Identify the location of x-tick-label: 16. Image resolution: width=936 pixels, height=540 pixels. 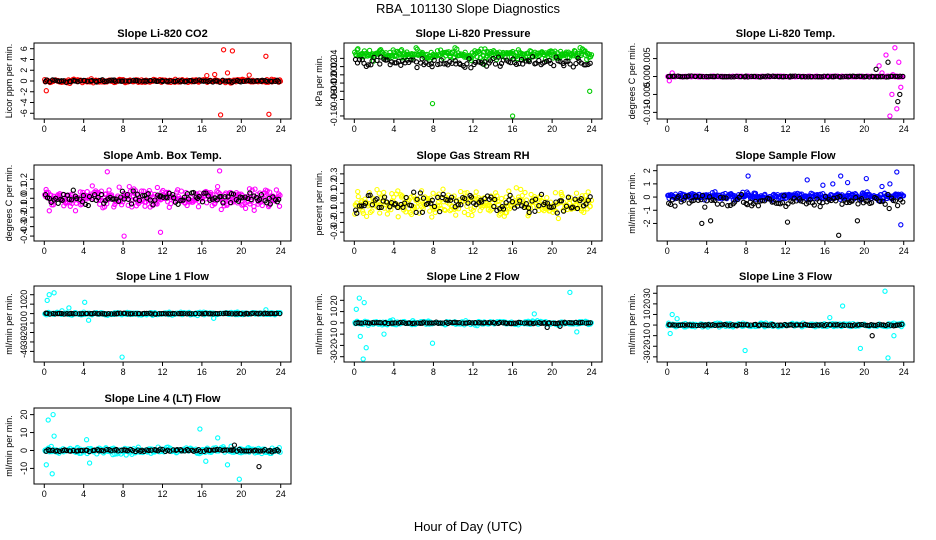
(202, 372).